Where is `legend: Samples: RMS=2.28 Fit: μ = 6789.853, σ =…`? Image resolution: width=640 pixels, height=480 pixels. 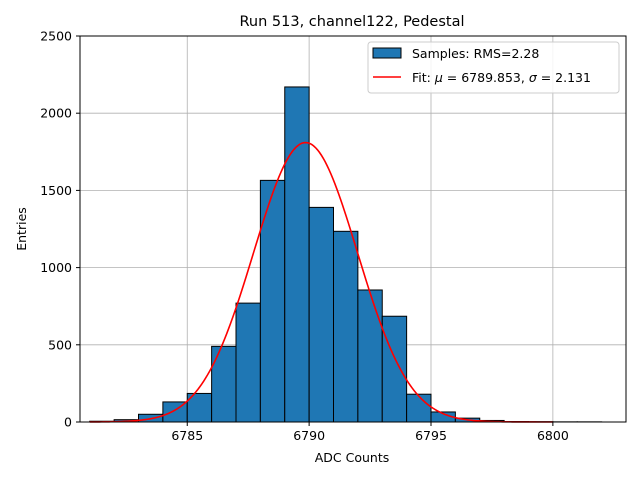
legend: Samples: RMS=2.28 Fit: μ = 6789.853, σ =… is located at coordinates (493, 67).